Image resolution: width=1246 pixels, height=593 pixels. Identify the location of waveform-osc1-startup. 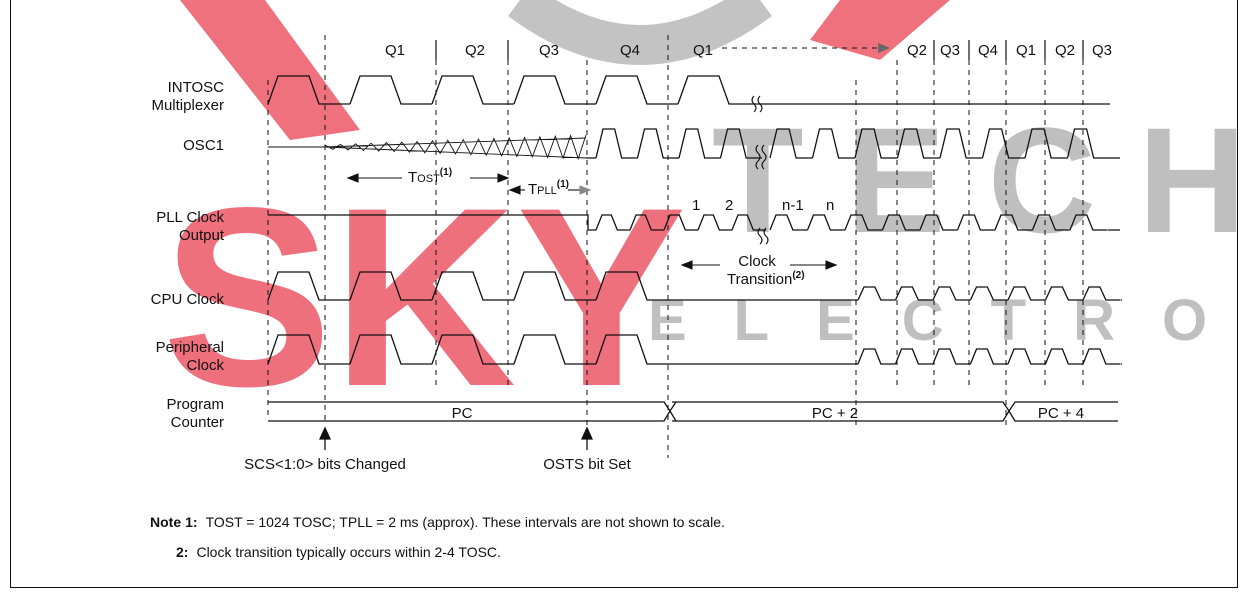
(427, 147).